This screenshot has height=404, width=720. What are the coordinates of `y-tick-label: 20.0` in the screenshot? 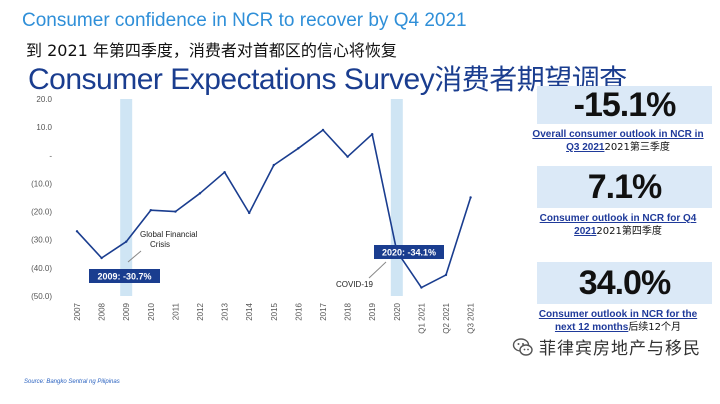 It's located at (44, 99).